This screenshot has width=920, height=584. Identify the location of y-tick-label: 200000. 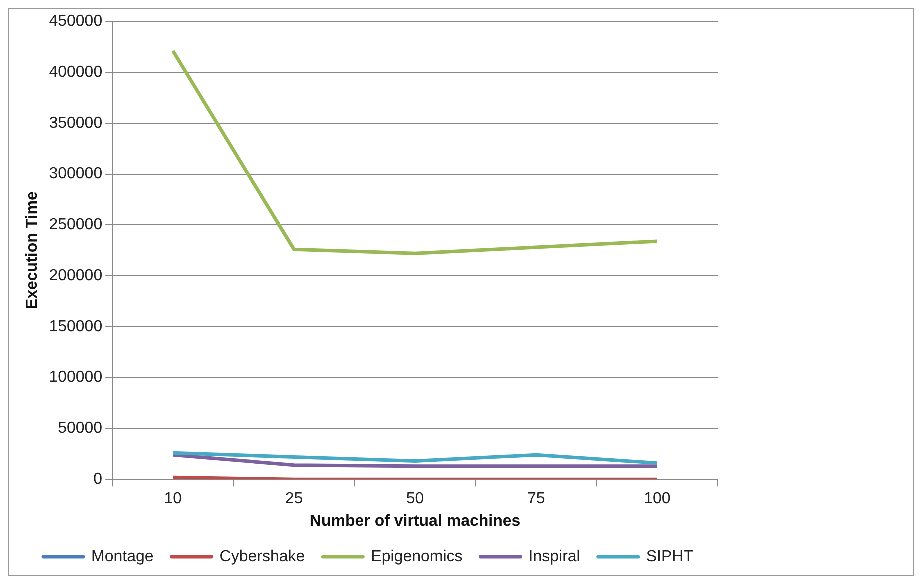
(76, 275).